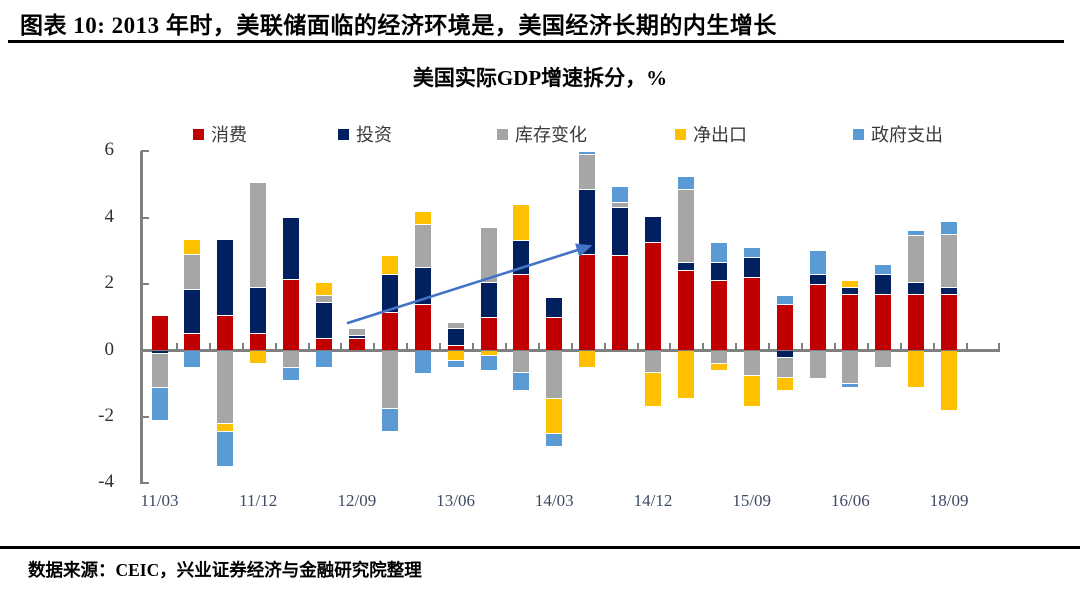 The width and height of the screenshot is (1080, 589). I want to click on figure-title: 图表 10: 2013 年时，美联储面临的经济环境是，美国经济长期的内生增长, so click(398, 25).